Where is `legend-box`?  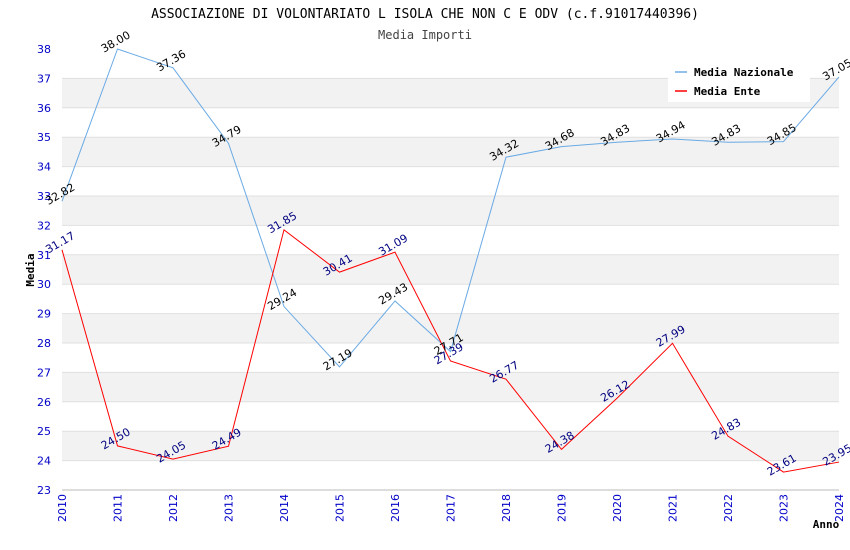 legend-box is located at coordinates (739, 80).